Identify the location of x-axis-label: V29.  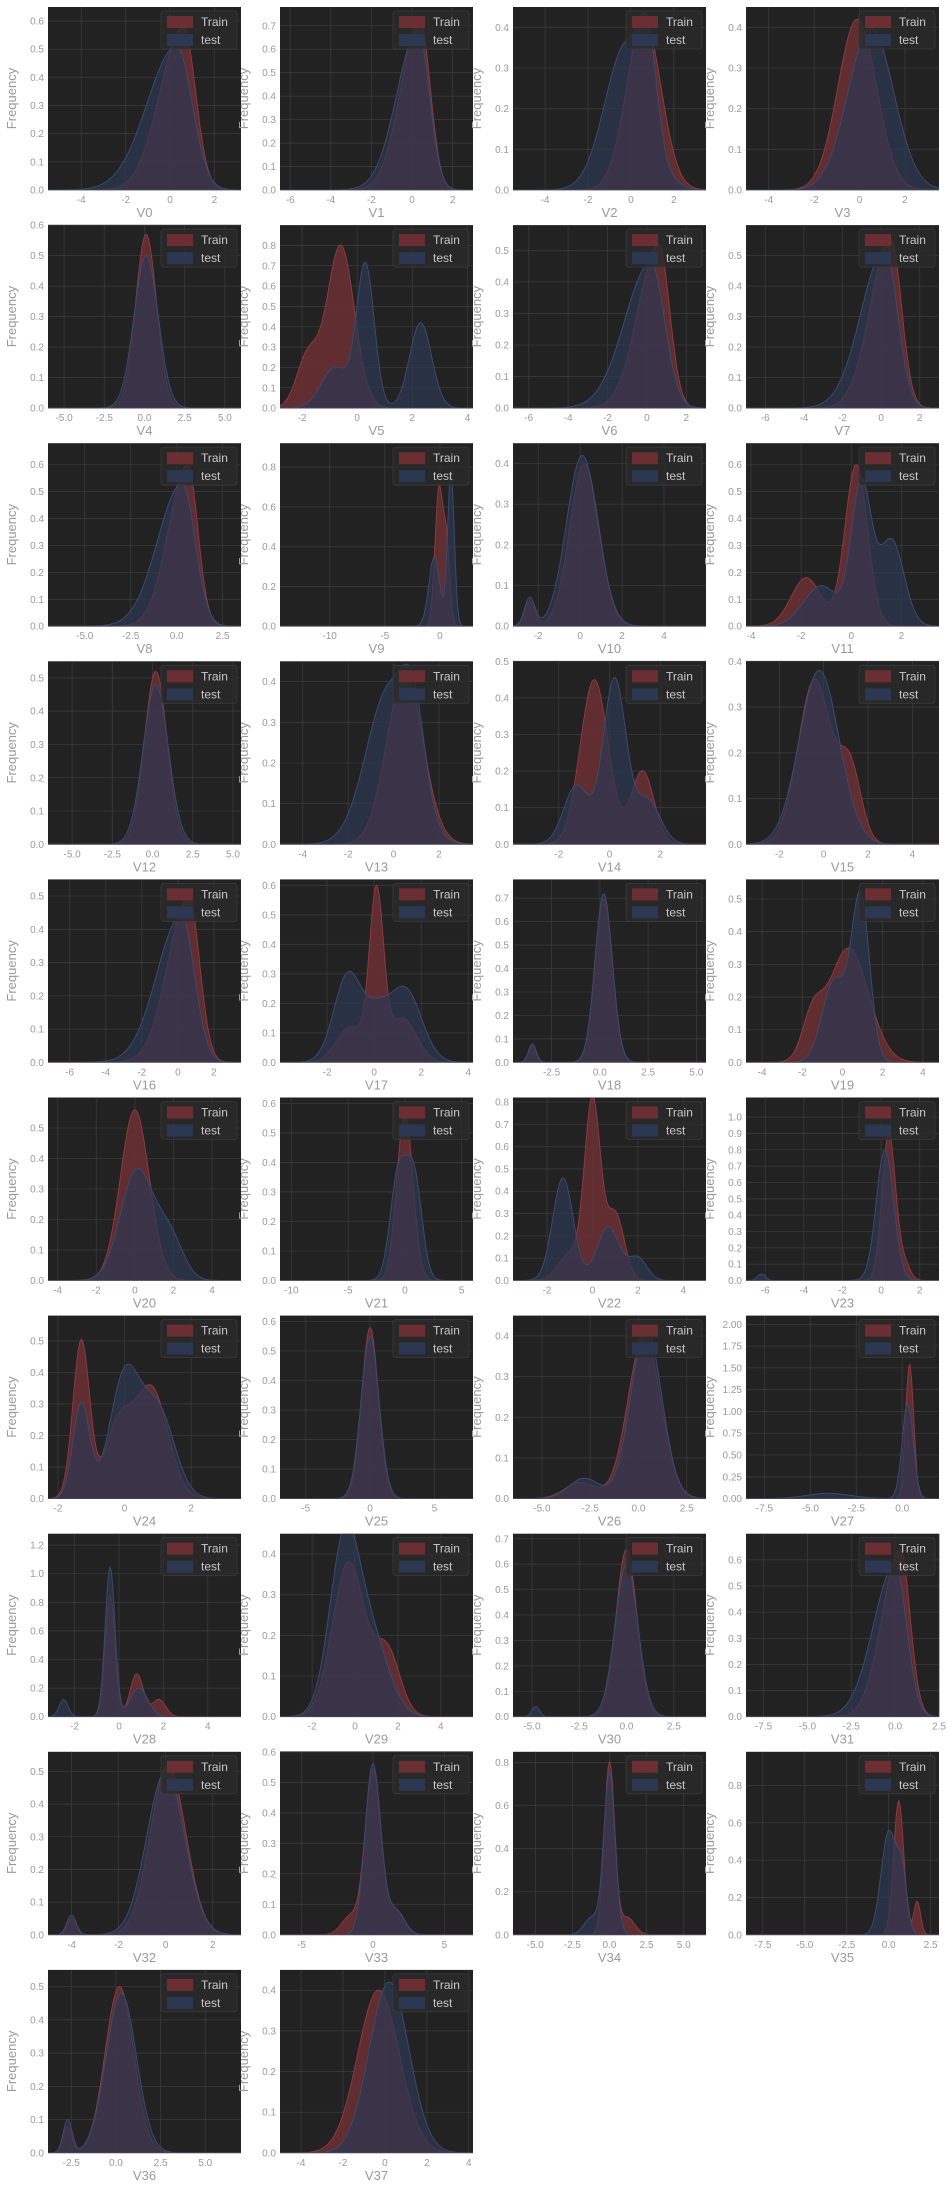
(376, 1739).